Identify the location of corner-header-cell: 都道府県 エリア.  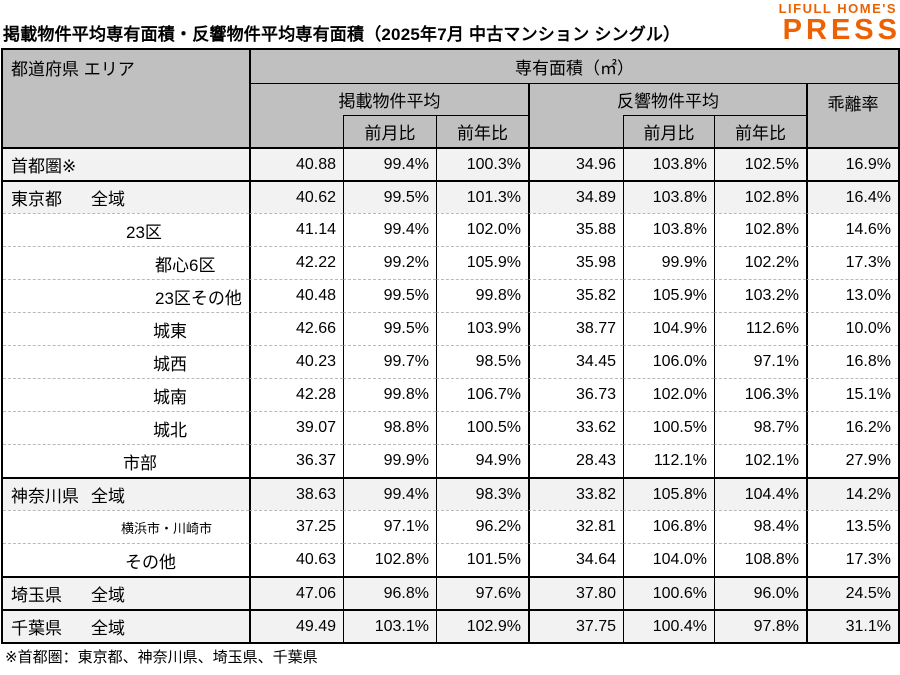
(126, 98).